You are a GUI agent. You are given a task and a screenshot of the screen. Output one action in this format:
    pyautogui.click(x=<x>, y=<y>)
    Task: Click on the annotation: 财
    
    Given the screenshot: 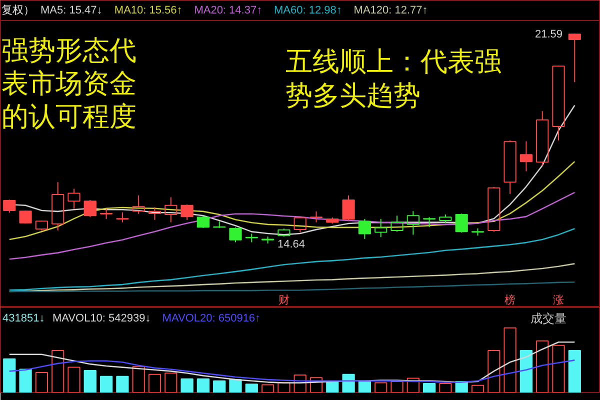 What is the action you would take?
    pyautogui.click(x=284, y=300)
    